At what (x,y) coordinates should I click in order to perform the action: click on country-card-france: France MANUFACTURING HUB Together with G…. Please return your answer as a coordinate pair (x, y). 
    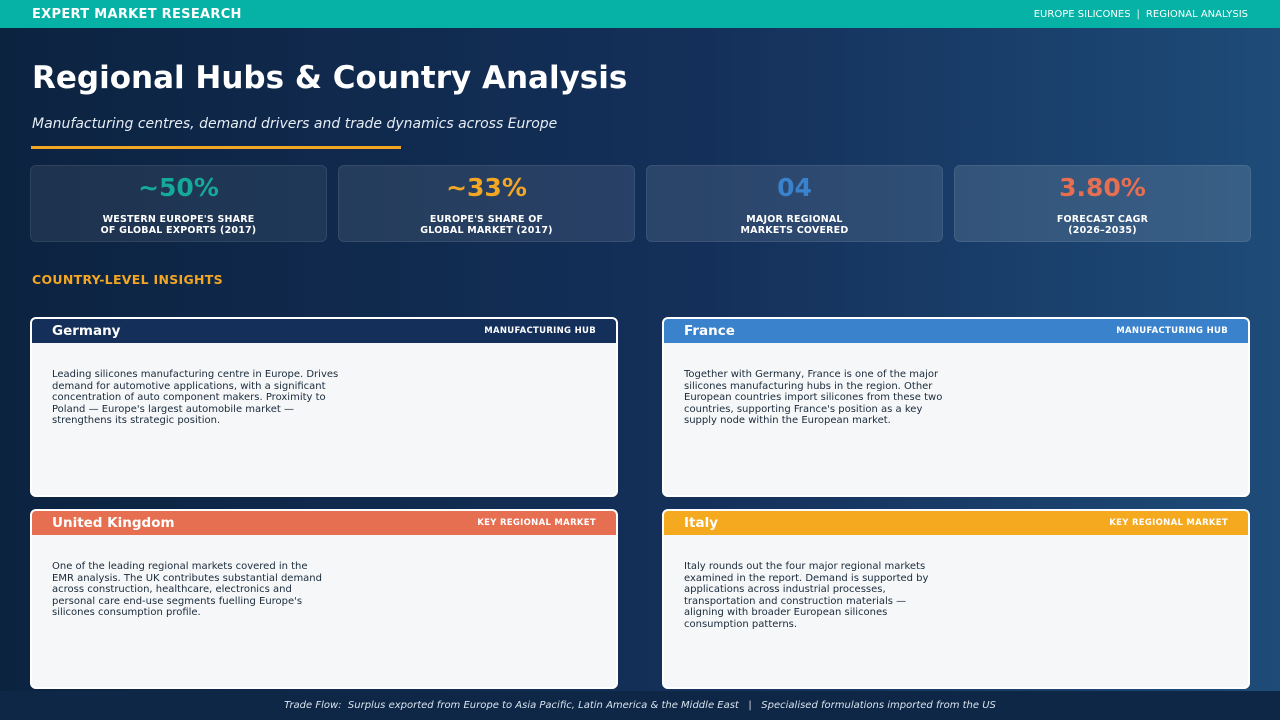
    Looking at the image, I should click on (956, 407).